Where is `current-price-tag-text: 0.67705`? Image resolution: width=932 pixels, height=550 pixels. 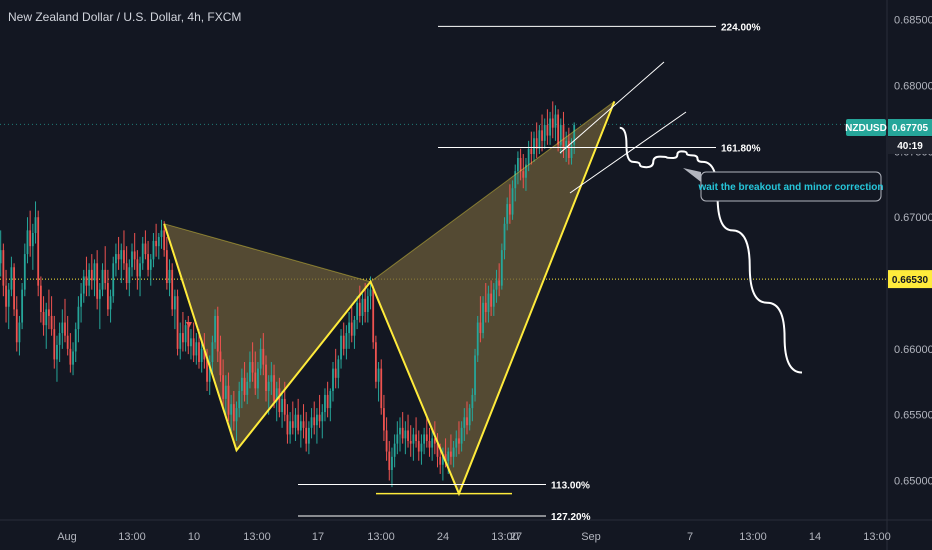 current-price-tag-text: 0.67705 is located at coordinates (910, 128).